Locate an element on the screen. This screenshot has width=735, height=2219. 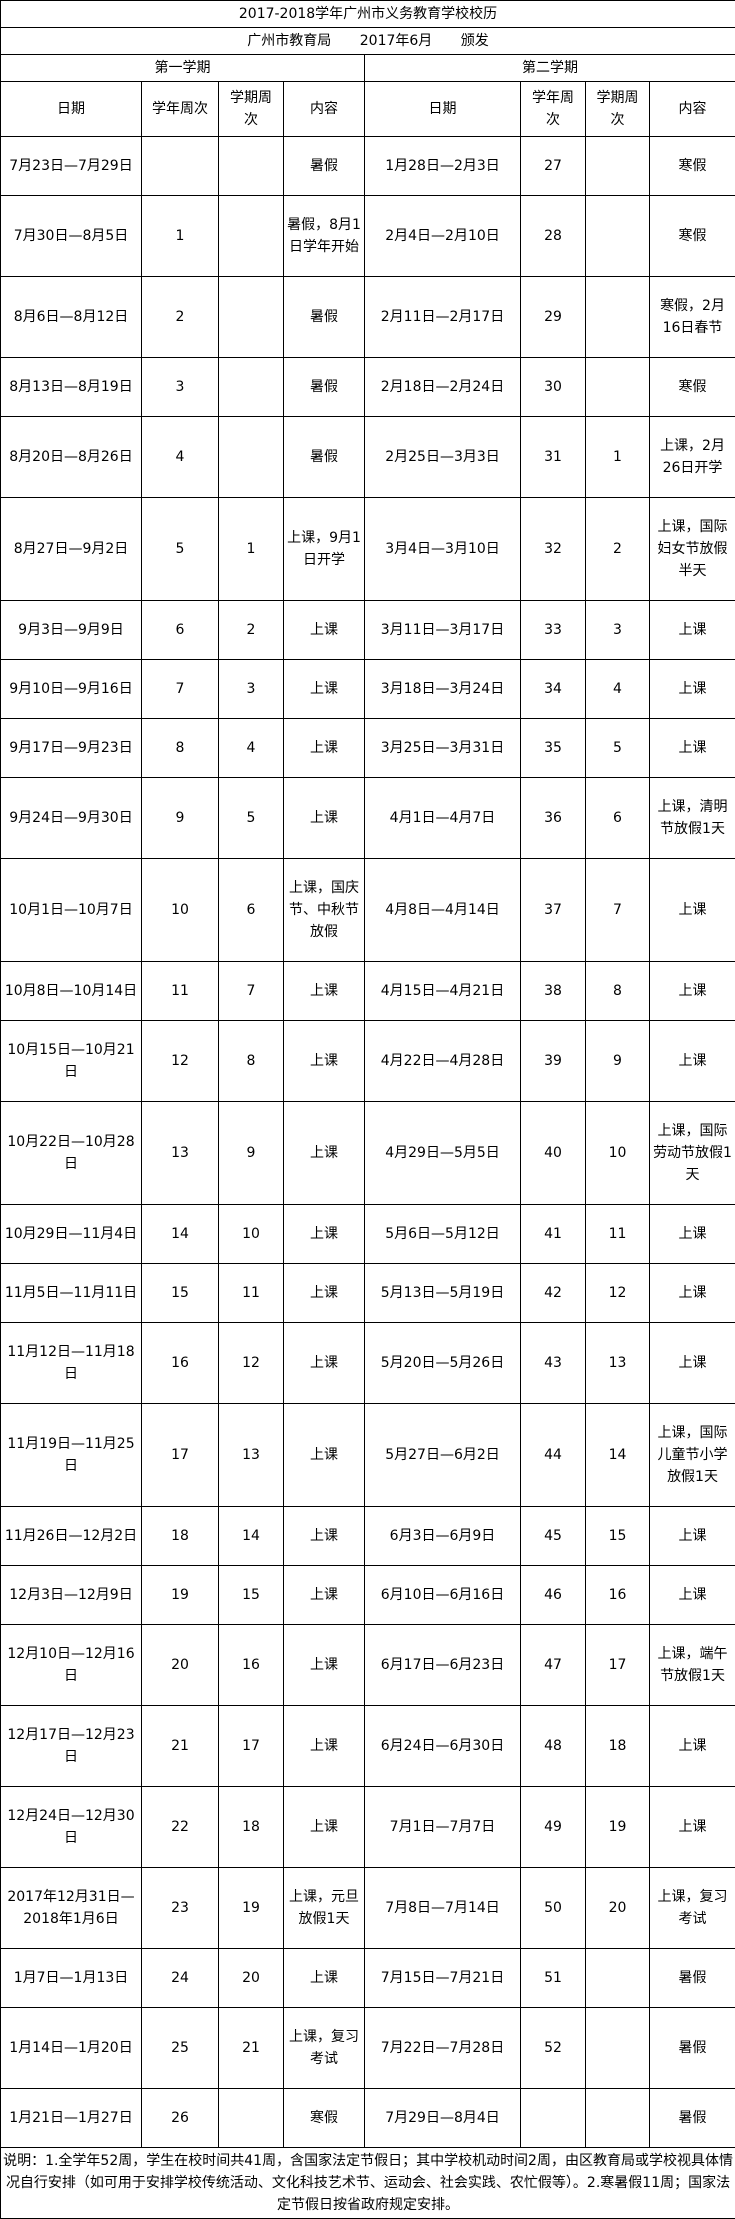
term-week-cell-s1: 10 is located at coordinates (251, 1234).